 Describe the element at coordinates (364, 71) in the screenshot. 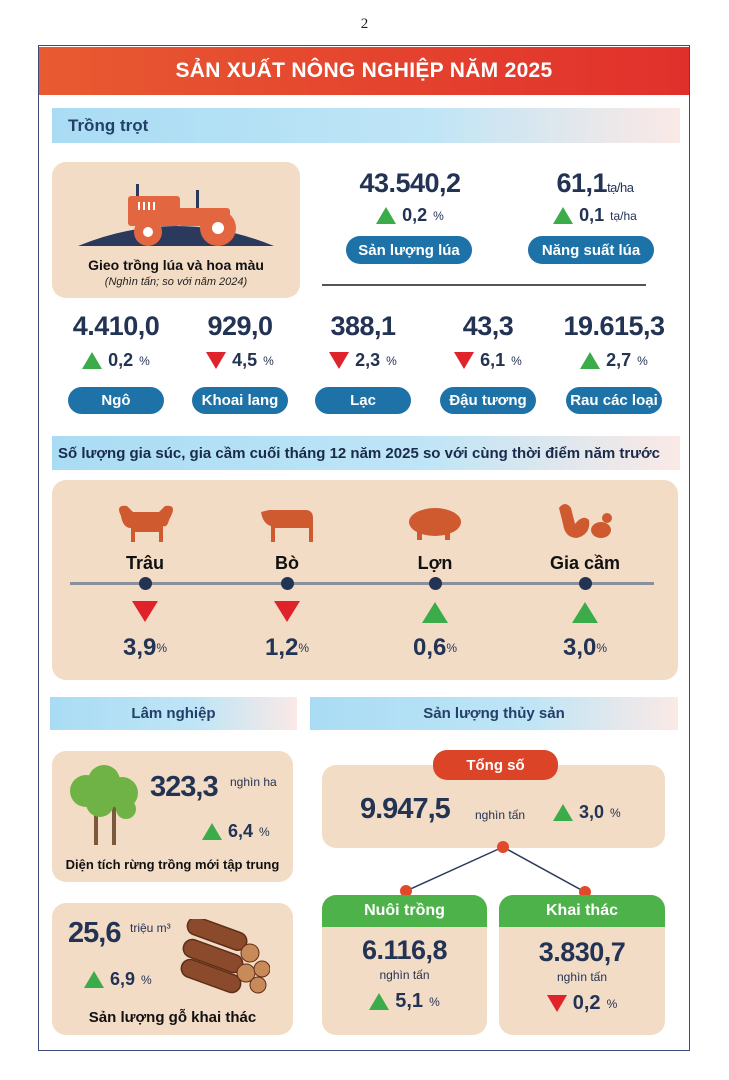

I see `page-title: SẢN XUẤT NÔNG NGHIỆP NĂM 2025` at that location.